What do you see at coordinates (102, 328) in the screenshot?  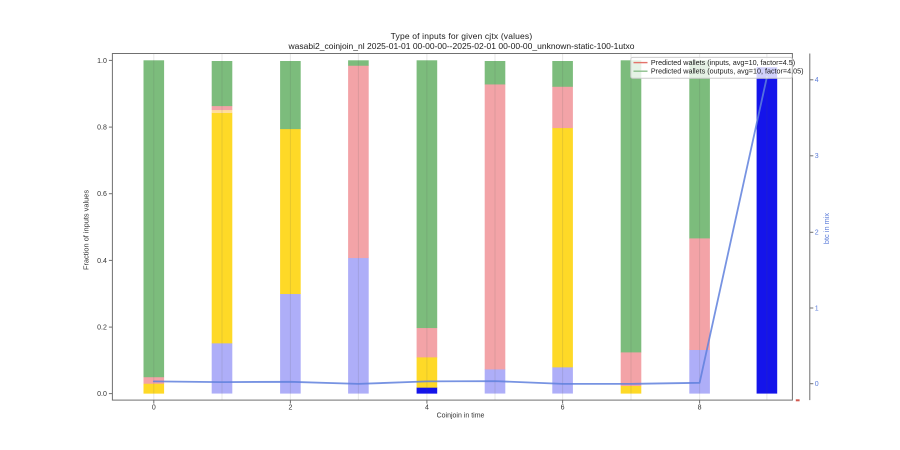 I see `svg-text: 0.2` at bounding box center [102, 328].